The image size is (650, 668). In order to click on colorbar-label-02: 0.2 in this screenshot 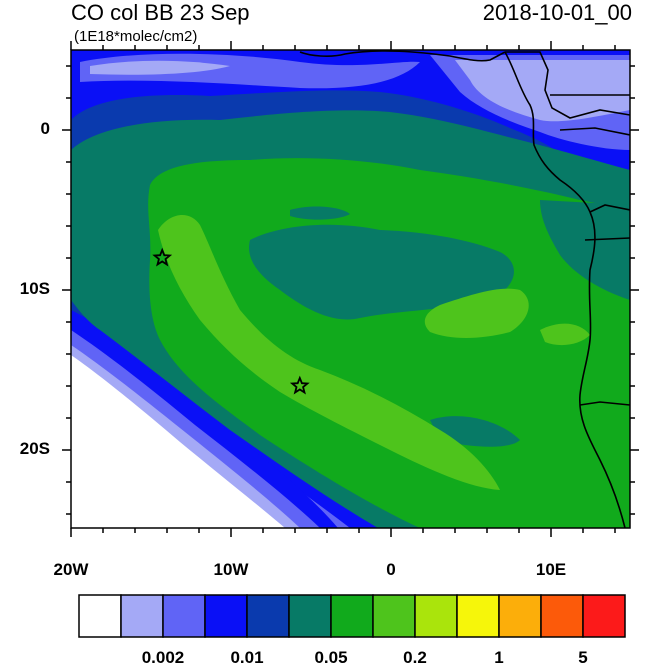, I will do `click(415, 657)`.